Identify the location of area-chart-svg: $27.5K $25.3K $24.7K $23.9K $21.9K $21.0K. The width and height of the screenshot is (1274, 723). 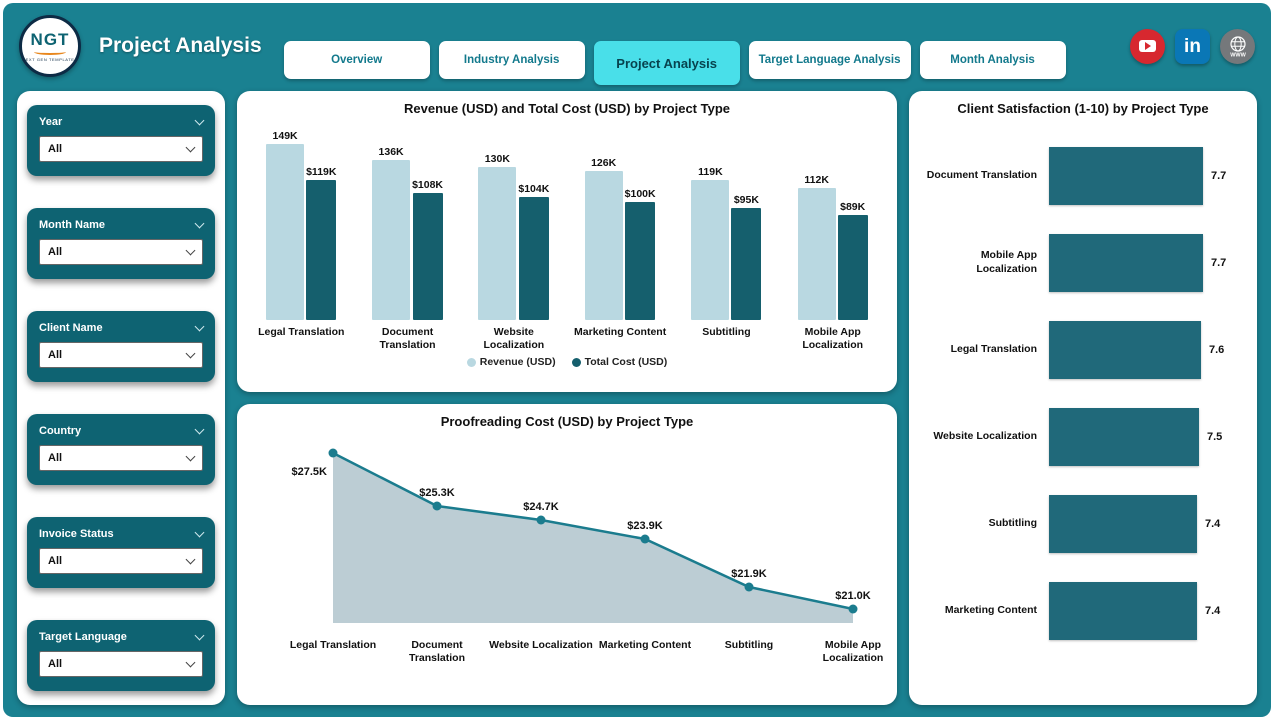
(581, 535).